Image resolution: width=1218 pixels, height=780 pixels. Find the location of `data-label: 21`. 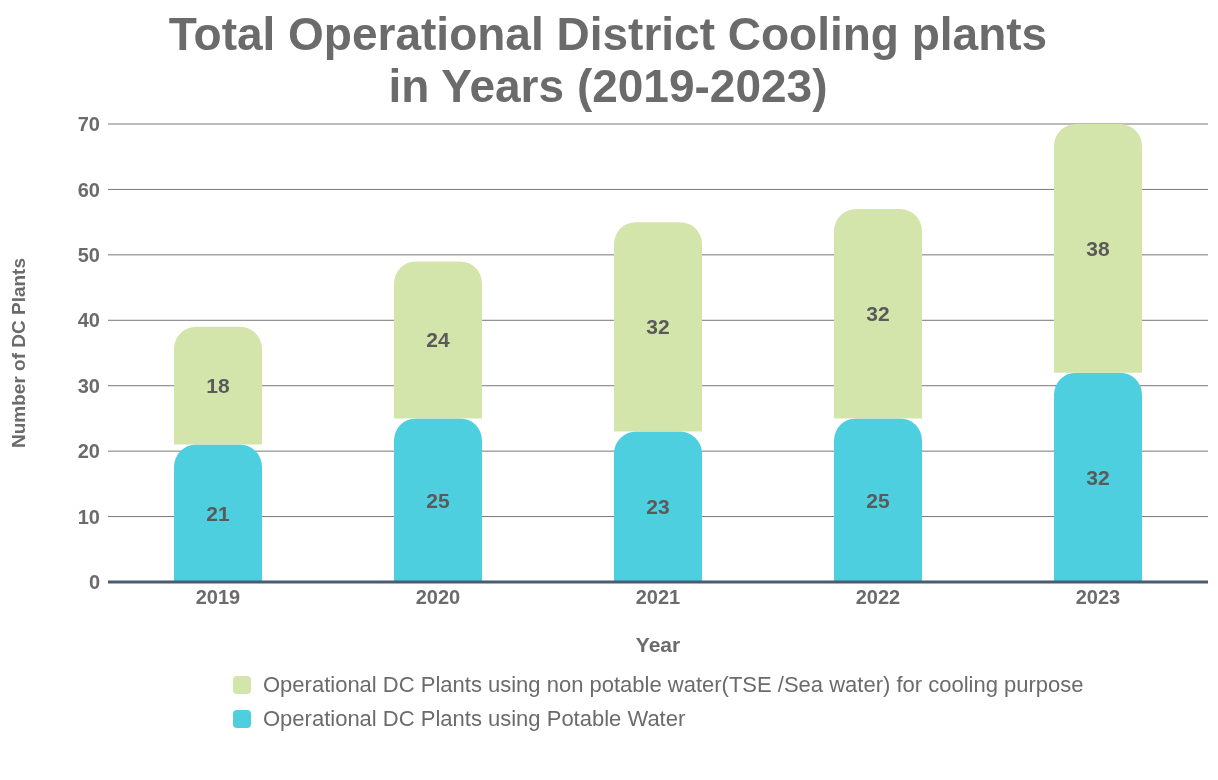

data-label: 21 is located at coordinates (218, 513).